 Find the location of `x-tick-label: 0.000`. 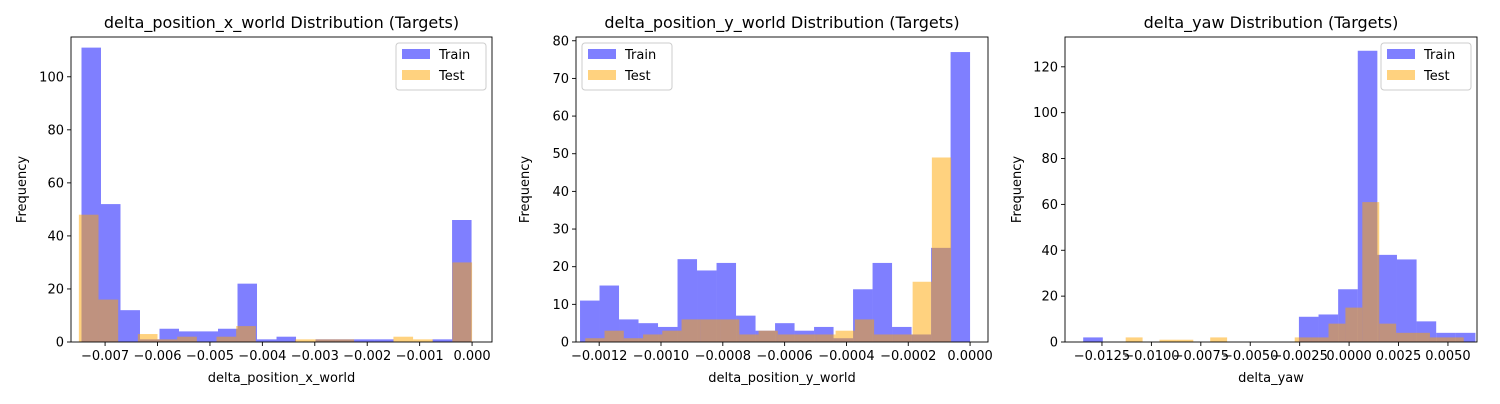

x-tick-label: 0.000 is located at coordinates (471, 356).